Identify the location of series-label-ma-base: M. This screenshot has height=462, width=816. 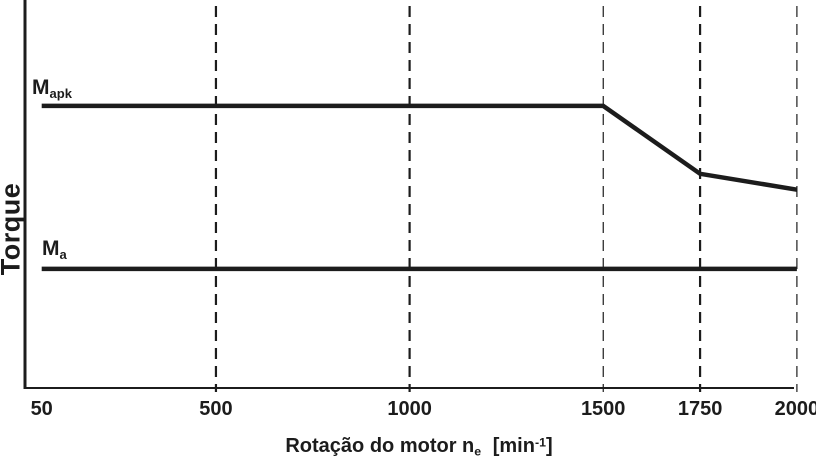
(51, 248).